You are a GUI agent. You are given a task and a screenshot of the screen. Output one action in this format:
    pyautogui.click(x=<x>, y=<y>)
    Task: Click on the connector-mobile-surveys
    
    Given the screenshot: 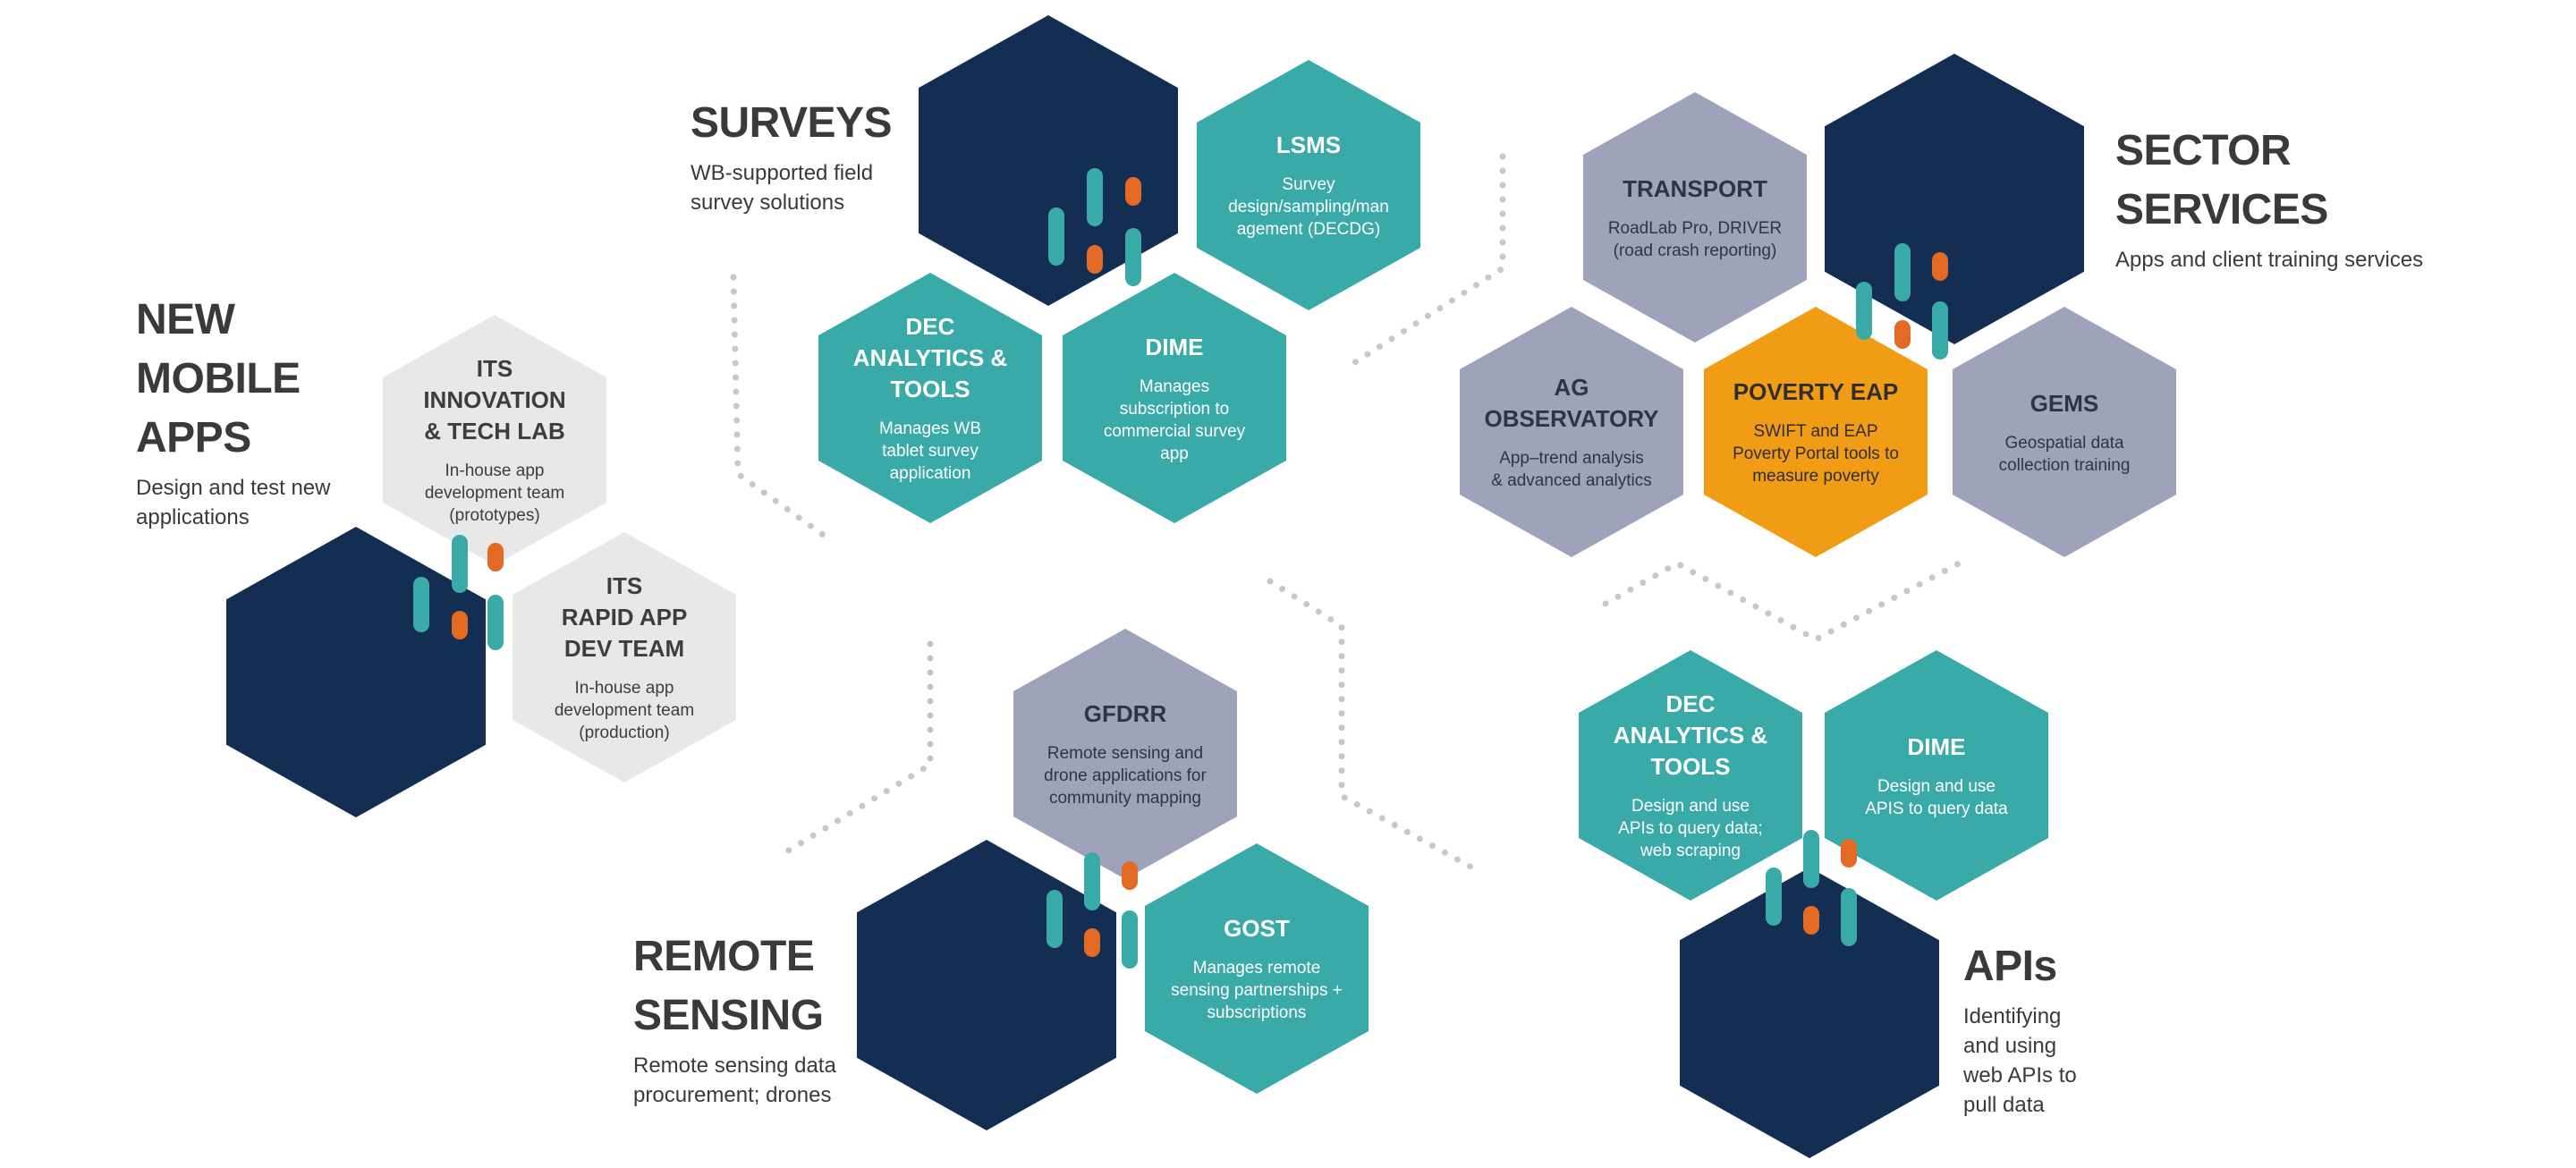 What is the action you would take?
    pyautogui.click(x=782, y=409)
    